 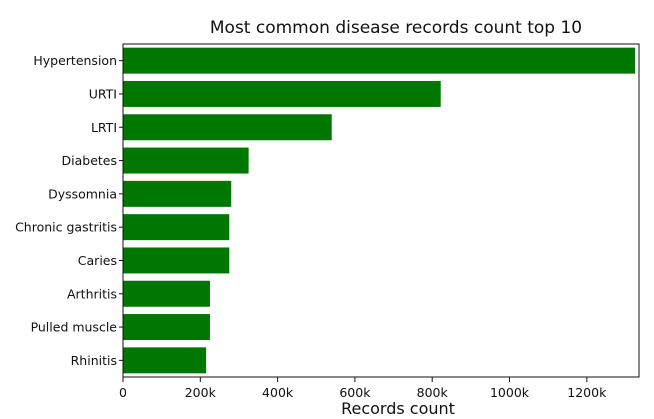 What do you see at coordinates (74, 327) in the screenshot?
I see `y-tick-label-8: Pulled muscle` at bounding box center [74, 327].